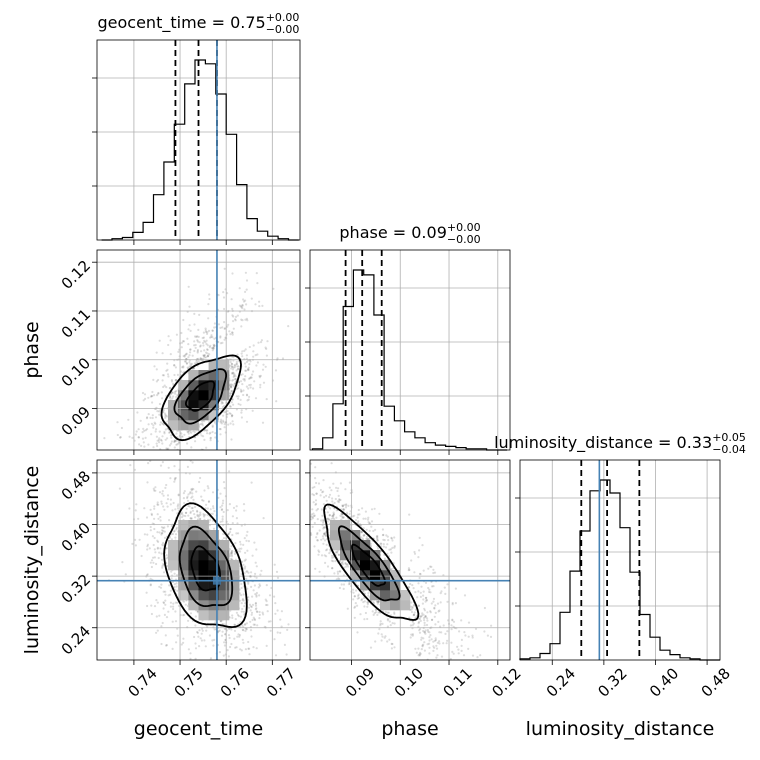 This screenshot has width=760, height=760. Describe the element at coordinates (198, 560) in the screenshot. I see `panel-frame` at that location.